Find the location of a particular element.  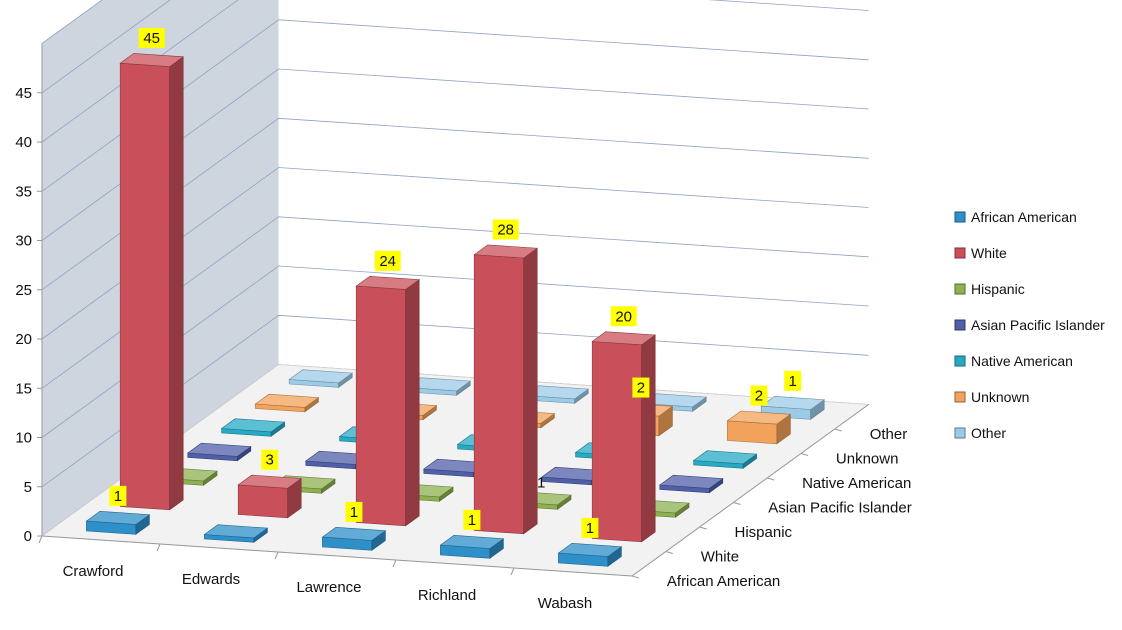

data-label-text: 28 is located at coordinates (505, 229).